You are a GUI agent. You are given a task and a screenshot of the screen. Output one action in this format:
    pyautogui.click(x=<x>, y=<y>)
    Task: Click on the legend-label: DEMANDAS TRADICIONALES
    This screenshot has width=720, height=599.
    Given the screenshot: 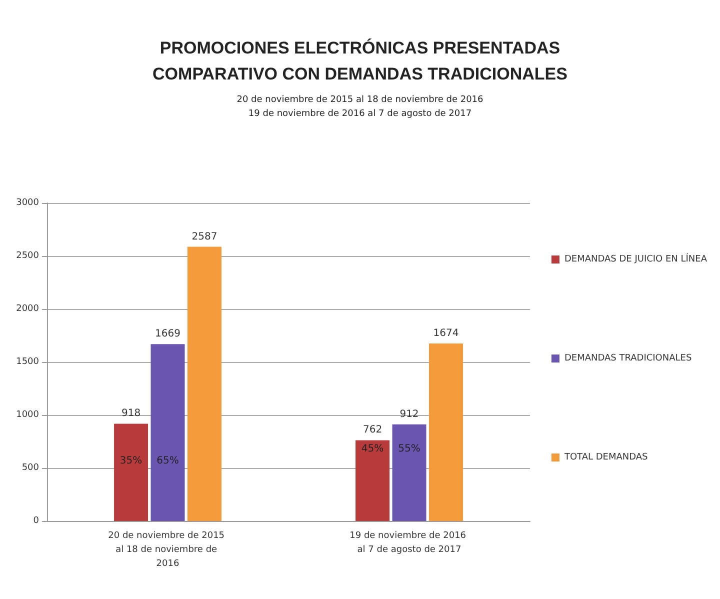 What is the action you would take?
    pyautogui.click(x=628, y=359)
    